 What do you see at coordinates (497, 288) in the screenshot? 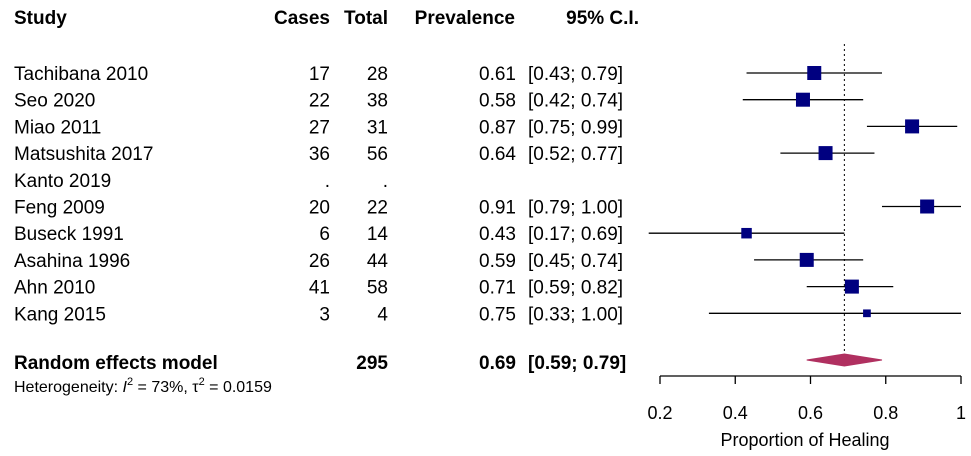
I see `study-prevalence: 0.71` at bounding box center [497, 288].